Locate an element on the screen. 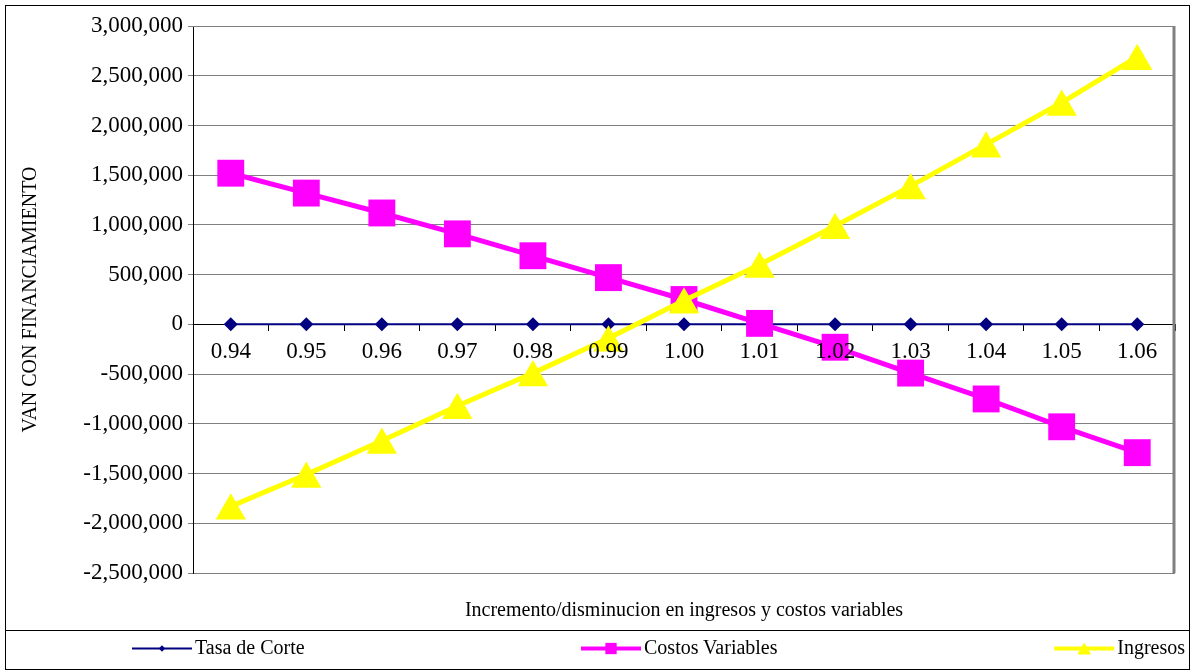 This screenshot has width=1194, height=671. x-tick-label: 0.96 is located at coordinates (381, 351).